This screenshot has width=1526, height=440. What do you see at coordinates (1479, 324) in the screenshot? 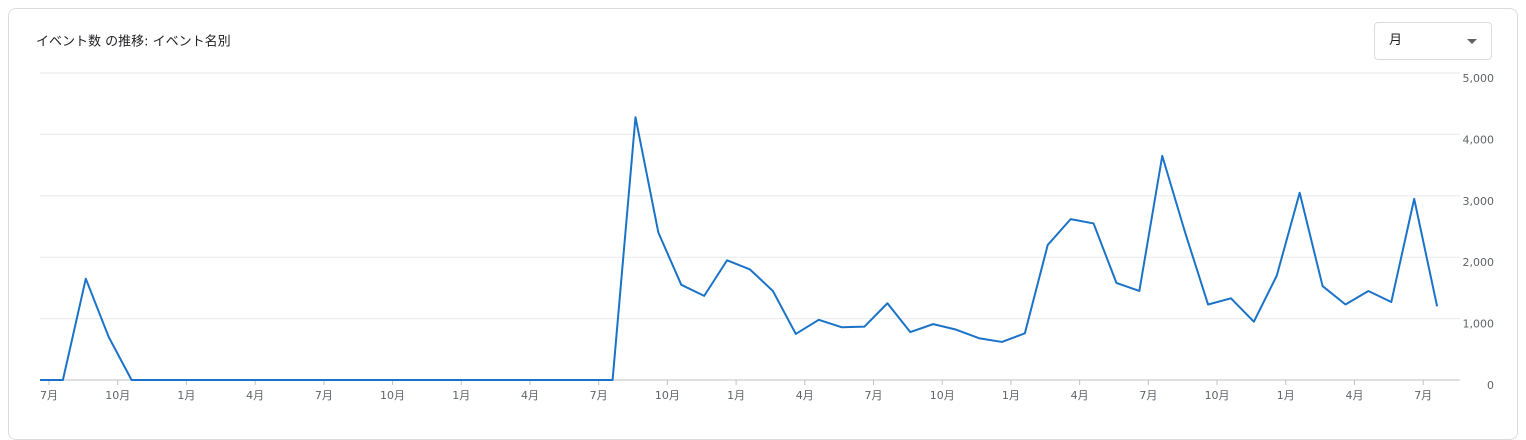
I see `y-tick-label: 1,000` at bounding box center [1479, 324].